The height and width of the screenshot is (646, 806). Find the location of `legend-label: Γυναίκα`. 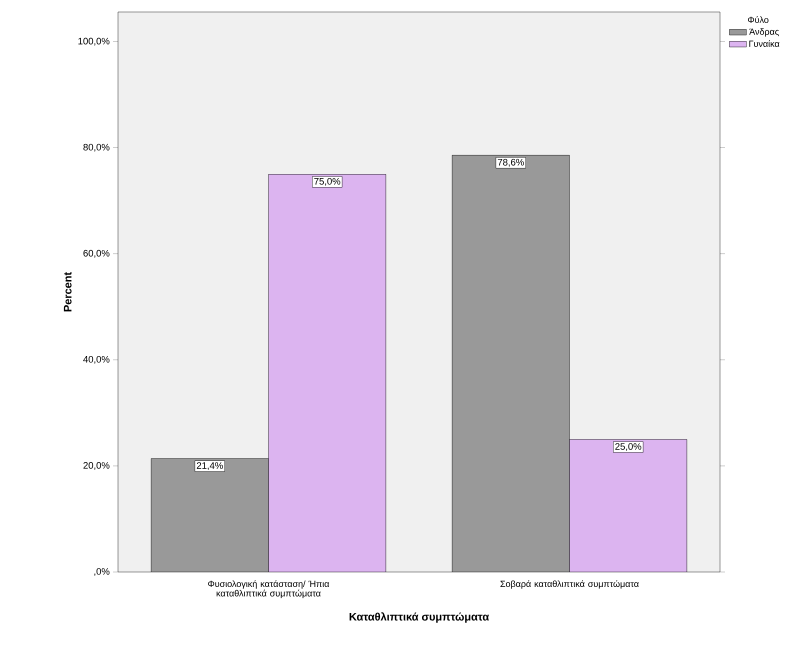

legend-label: Γυναίκα is located at coordinates (764, 43).